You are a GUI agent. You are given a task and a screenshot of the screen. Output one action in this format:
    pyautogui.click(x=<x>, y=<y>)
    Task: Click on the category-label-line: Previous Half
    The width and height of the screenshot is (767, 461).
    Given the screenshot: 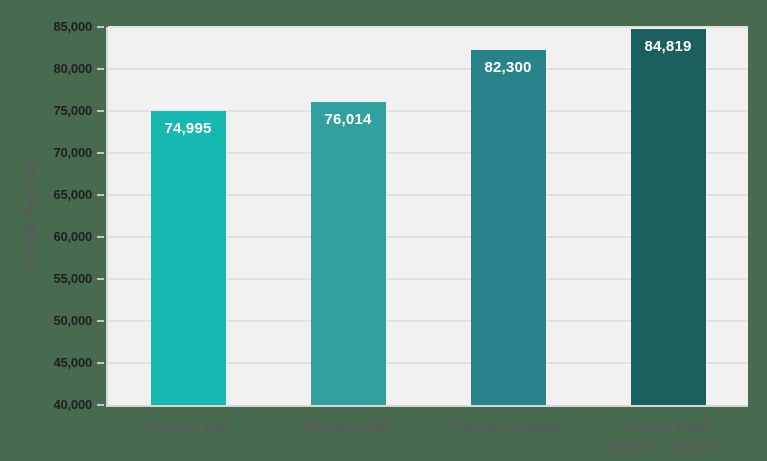 What is the action you would take?
    pyautogui.click(x=346, y=426)
    